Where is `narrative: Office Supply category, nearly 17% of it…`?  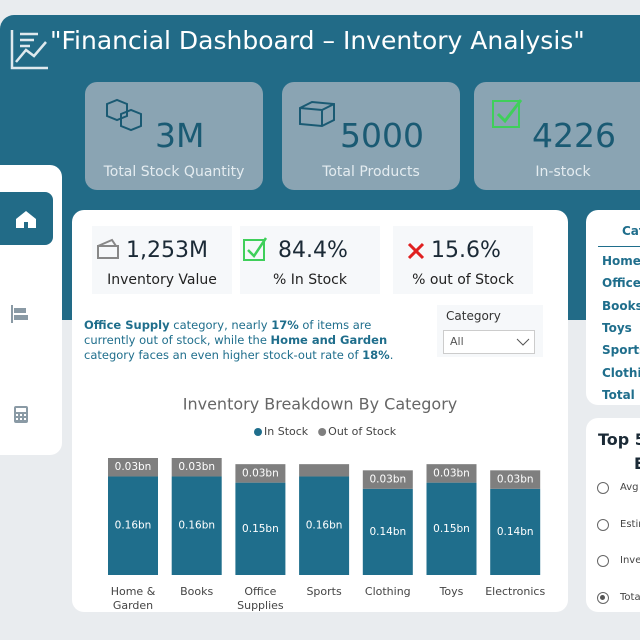 narrative: Office Supply category, nearly 17% of it… is located at coordinates (254, 340).